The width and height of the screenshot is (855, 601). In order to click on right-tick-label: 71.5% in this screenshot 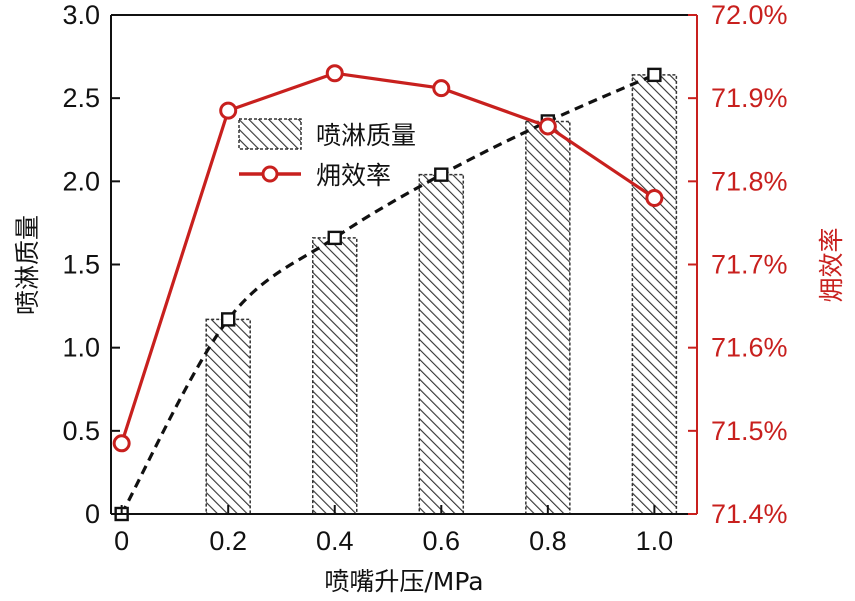, I will do `click(749, 431)`.